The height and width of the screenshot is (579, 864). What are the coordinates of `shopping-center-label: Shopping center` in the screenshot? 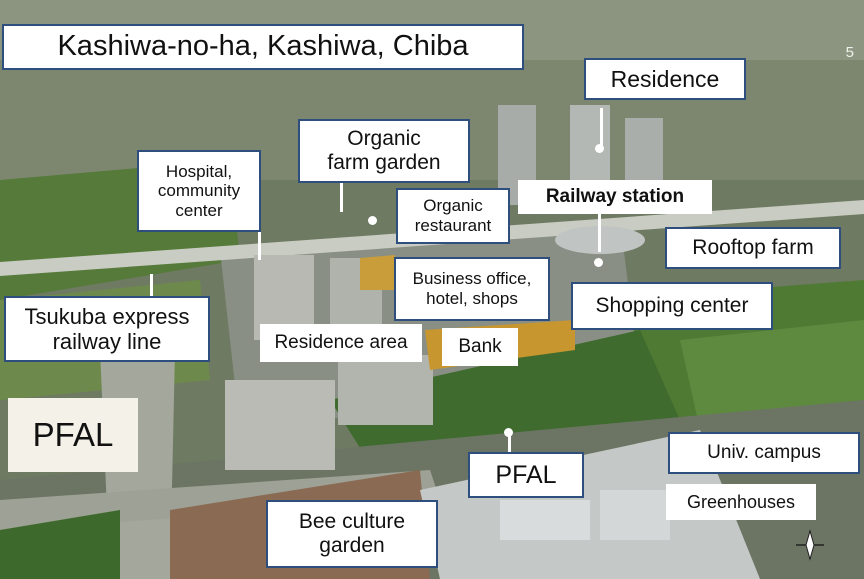 It's located at (672, 306).